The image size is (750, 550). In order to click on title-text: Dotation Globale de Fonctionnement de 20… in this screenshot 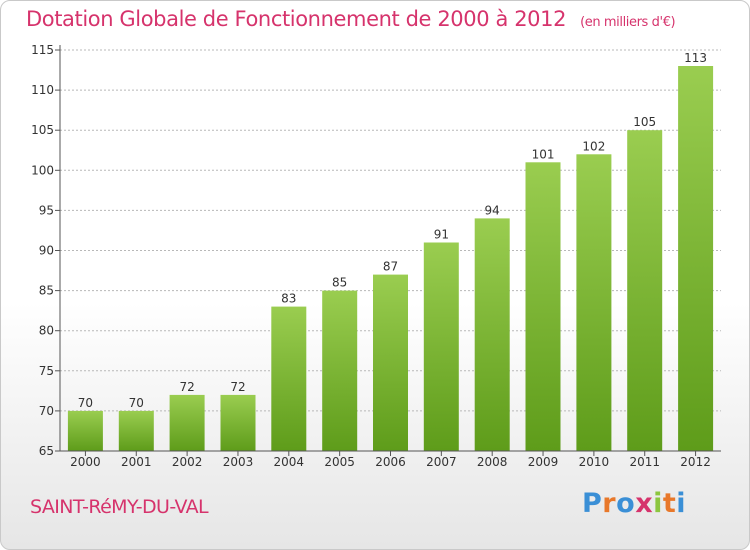, I will do `click(296, 19)`.